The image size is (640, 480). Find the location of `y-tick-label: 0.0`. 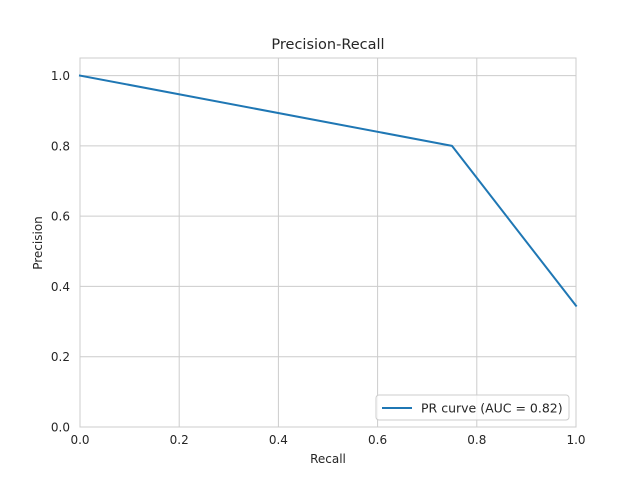

y-tick-label: 0.0 is located at coordinates (60, 428).